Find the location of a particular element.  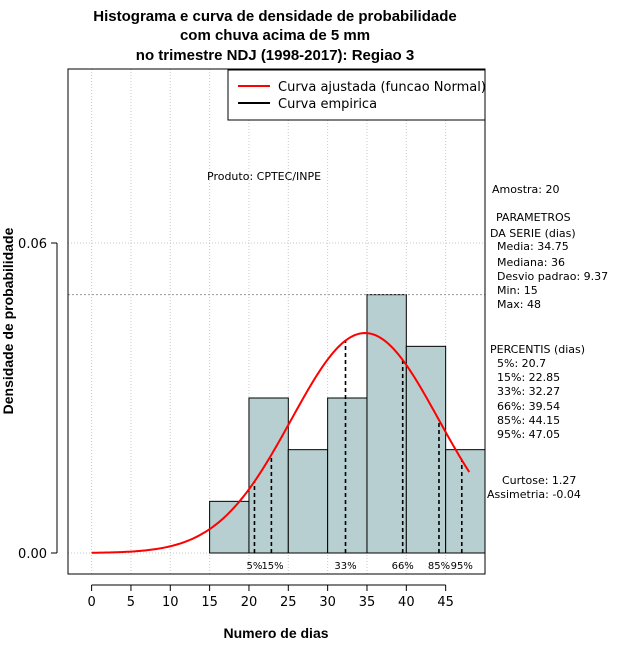

stat-sample: Amostra: 20 is located at coordinates (525, 189).